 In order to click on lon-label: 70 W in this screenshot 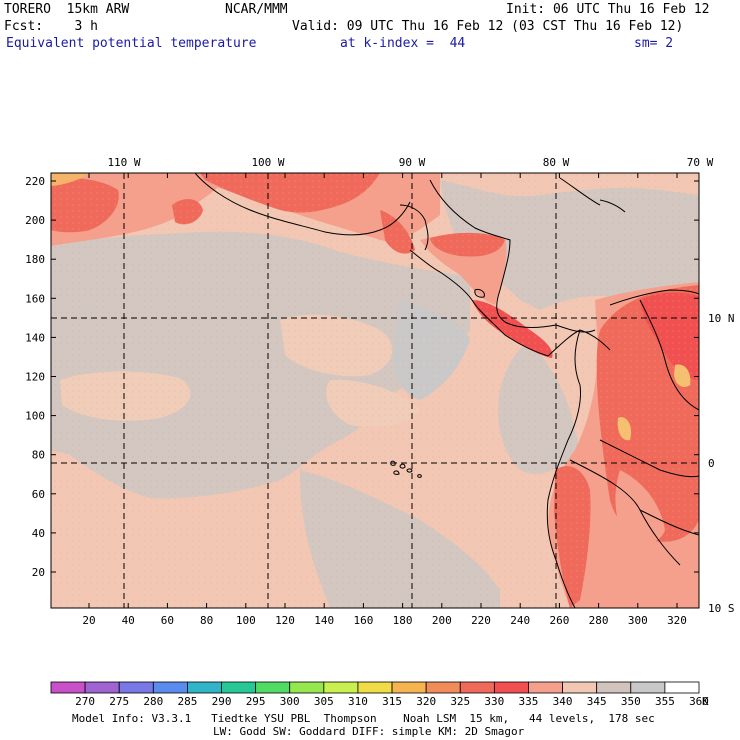, I will do `click(700, 162)`.